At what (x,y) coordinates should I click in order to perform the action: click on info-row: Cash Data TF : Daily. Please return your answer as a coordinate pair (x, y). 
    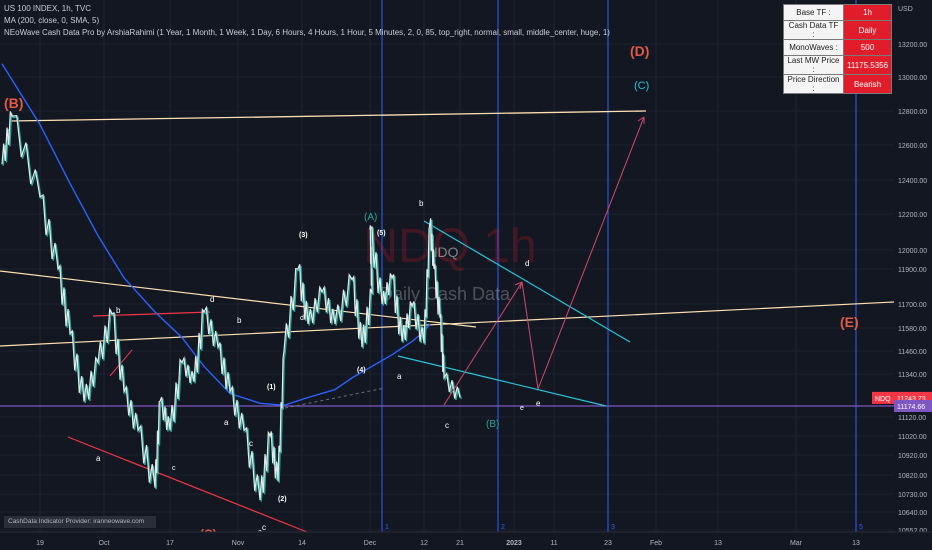
    Looking at the image, I should click on (838, 30).